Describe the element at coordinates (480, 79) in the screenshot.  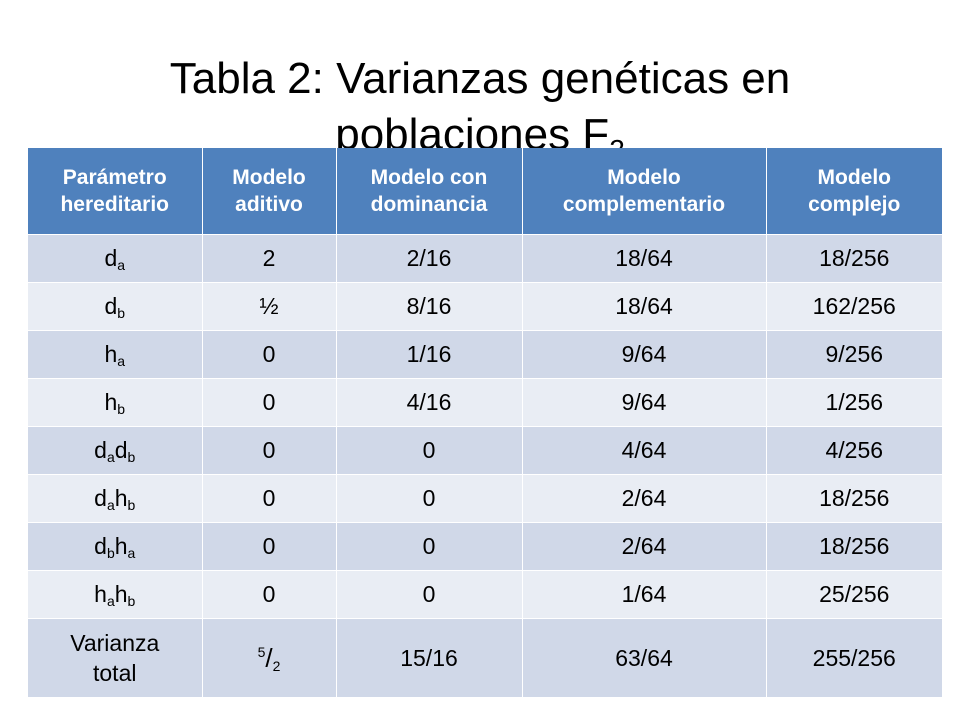
I see `slide-title-line-1: Tabla 2: Varianzas genéticas en` at that location.